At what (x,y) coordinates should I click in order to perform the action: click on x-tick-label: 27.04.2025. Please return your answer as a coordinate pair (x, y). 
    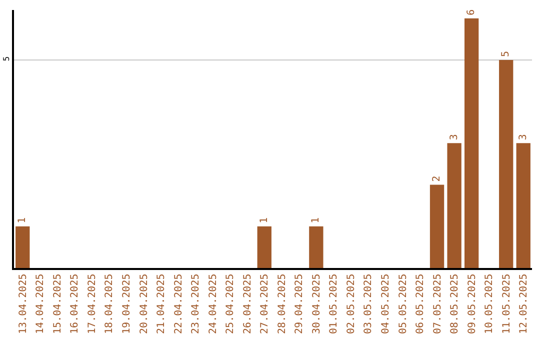
    Looking at the image, I should click on (265, 304).